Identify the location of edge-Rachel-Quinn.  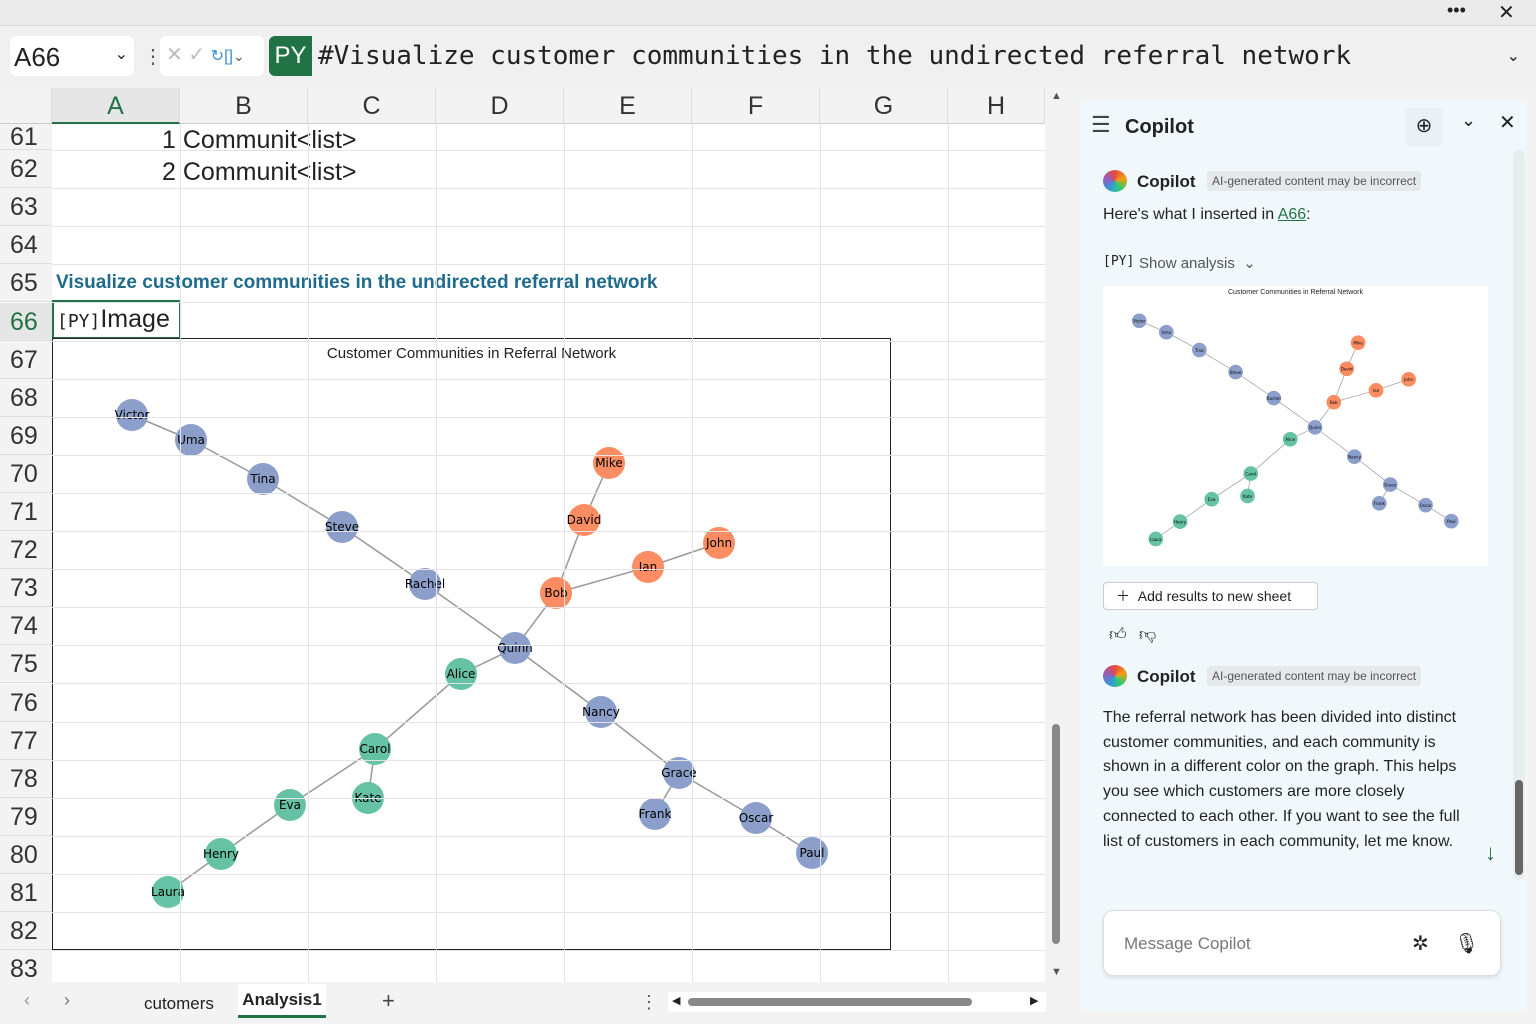
(1294, 412).